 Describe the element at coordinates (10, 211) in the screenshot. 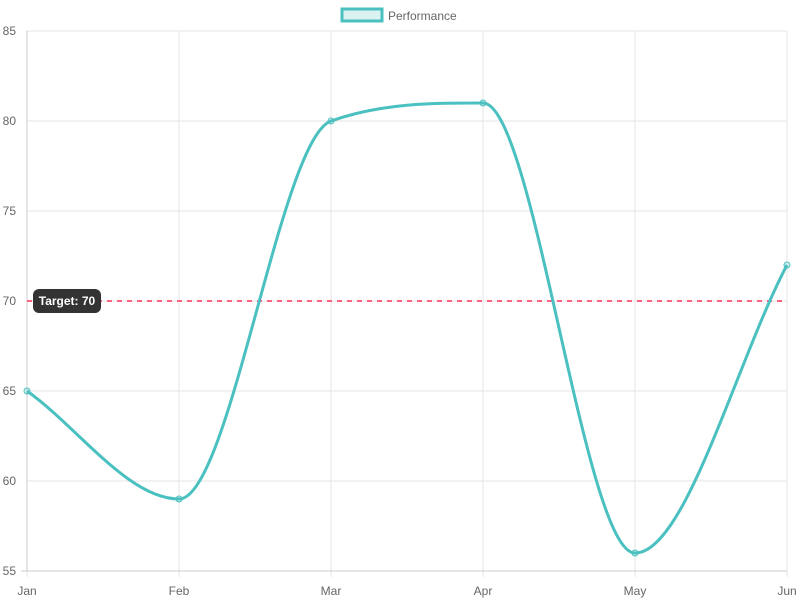

I see `y-tick-label: 75` at that location.